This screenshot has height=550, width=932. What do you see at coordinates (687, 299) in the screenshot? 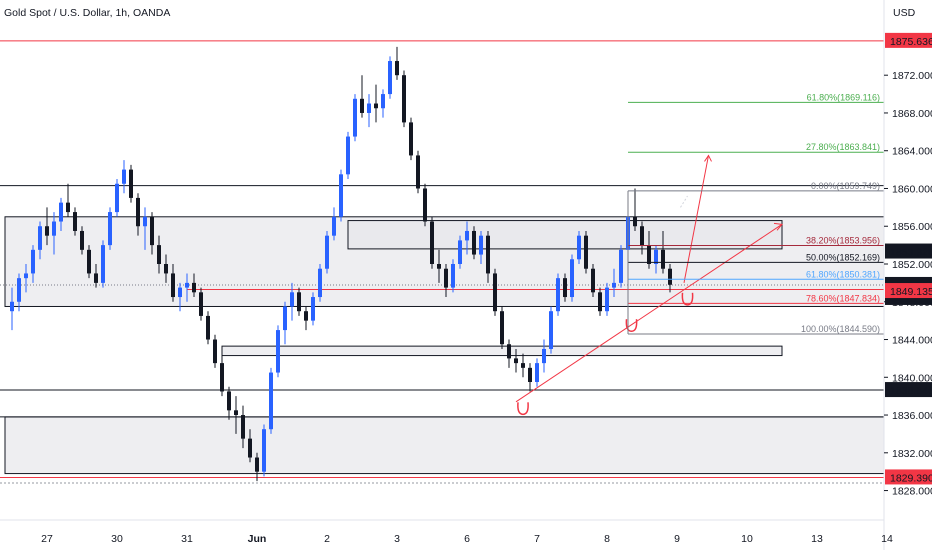
I see `u-marker-right` at bounding box center [687, 299].